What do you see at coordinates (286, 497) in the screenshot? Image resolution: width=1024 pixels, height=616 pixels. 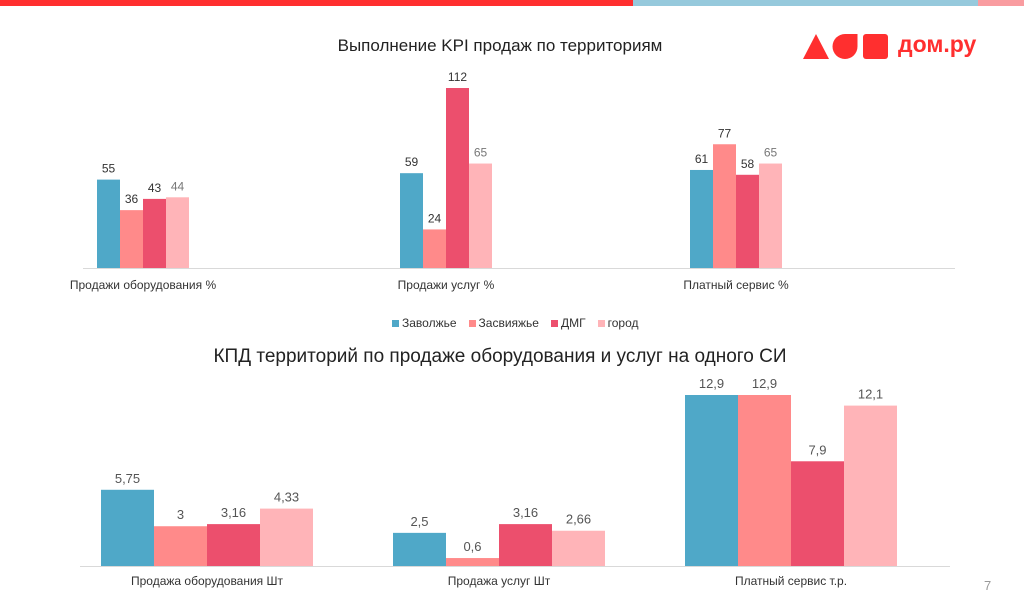 I see `chart2-data-label: 4,33` at bounding box center [286, 497].